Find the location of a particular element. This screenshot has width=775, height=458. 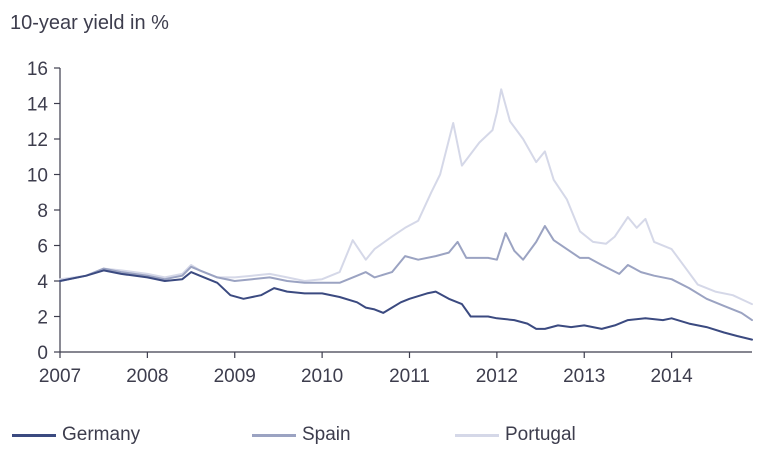

legend-item-portugal: Portugal is located at coordinates (515, 435).